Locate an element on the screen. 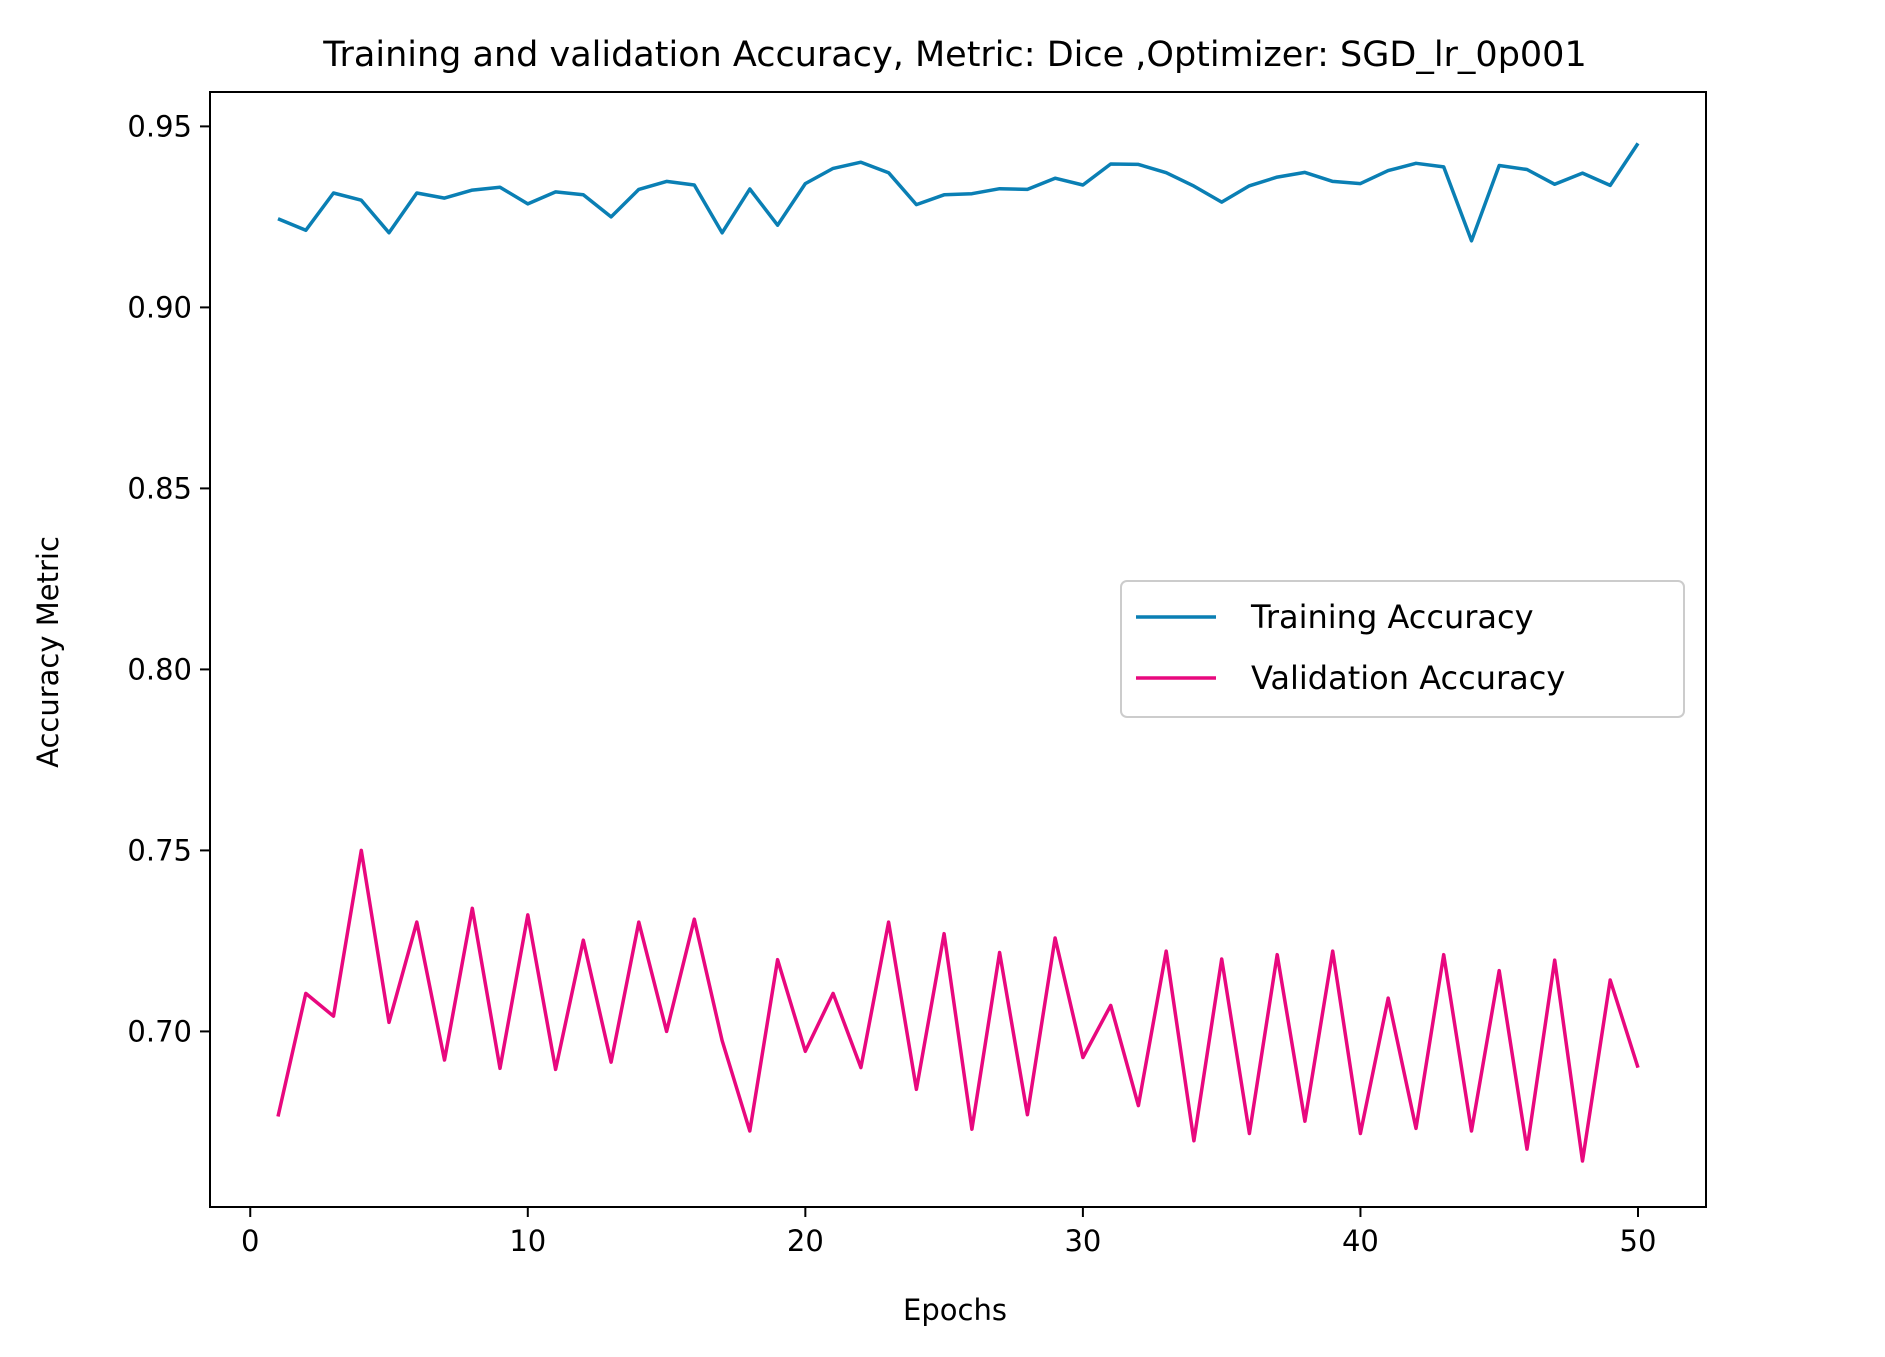 Image resolution: width=1885 pixels, height=1357 pixels. y-tick-label: 0.80 is located at coordinates (159, 669).